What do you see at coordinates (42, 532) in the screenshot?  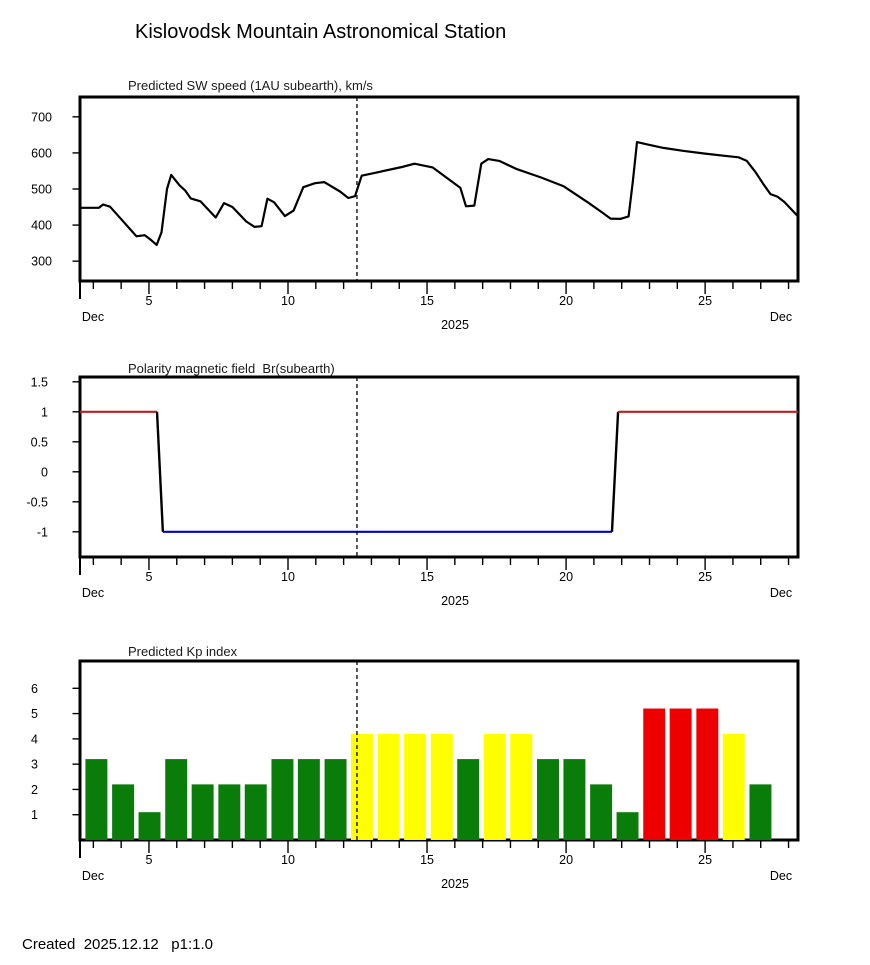 I see `y-tick-label: -1` at bounding box center [42, 532].